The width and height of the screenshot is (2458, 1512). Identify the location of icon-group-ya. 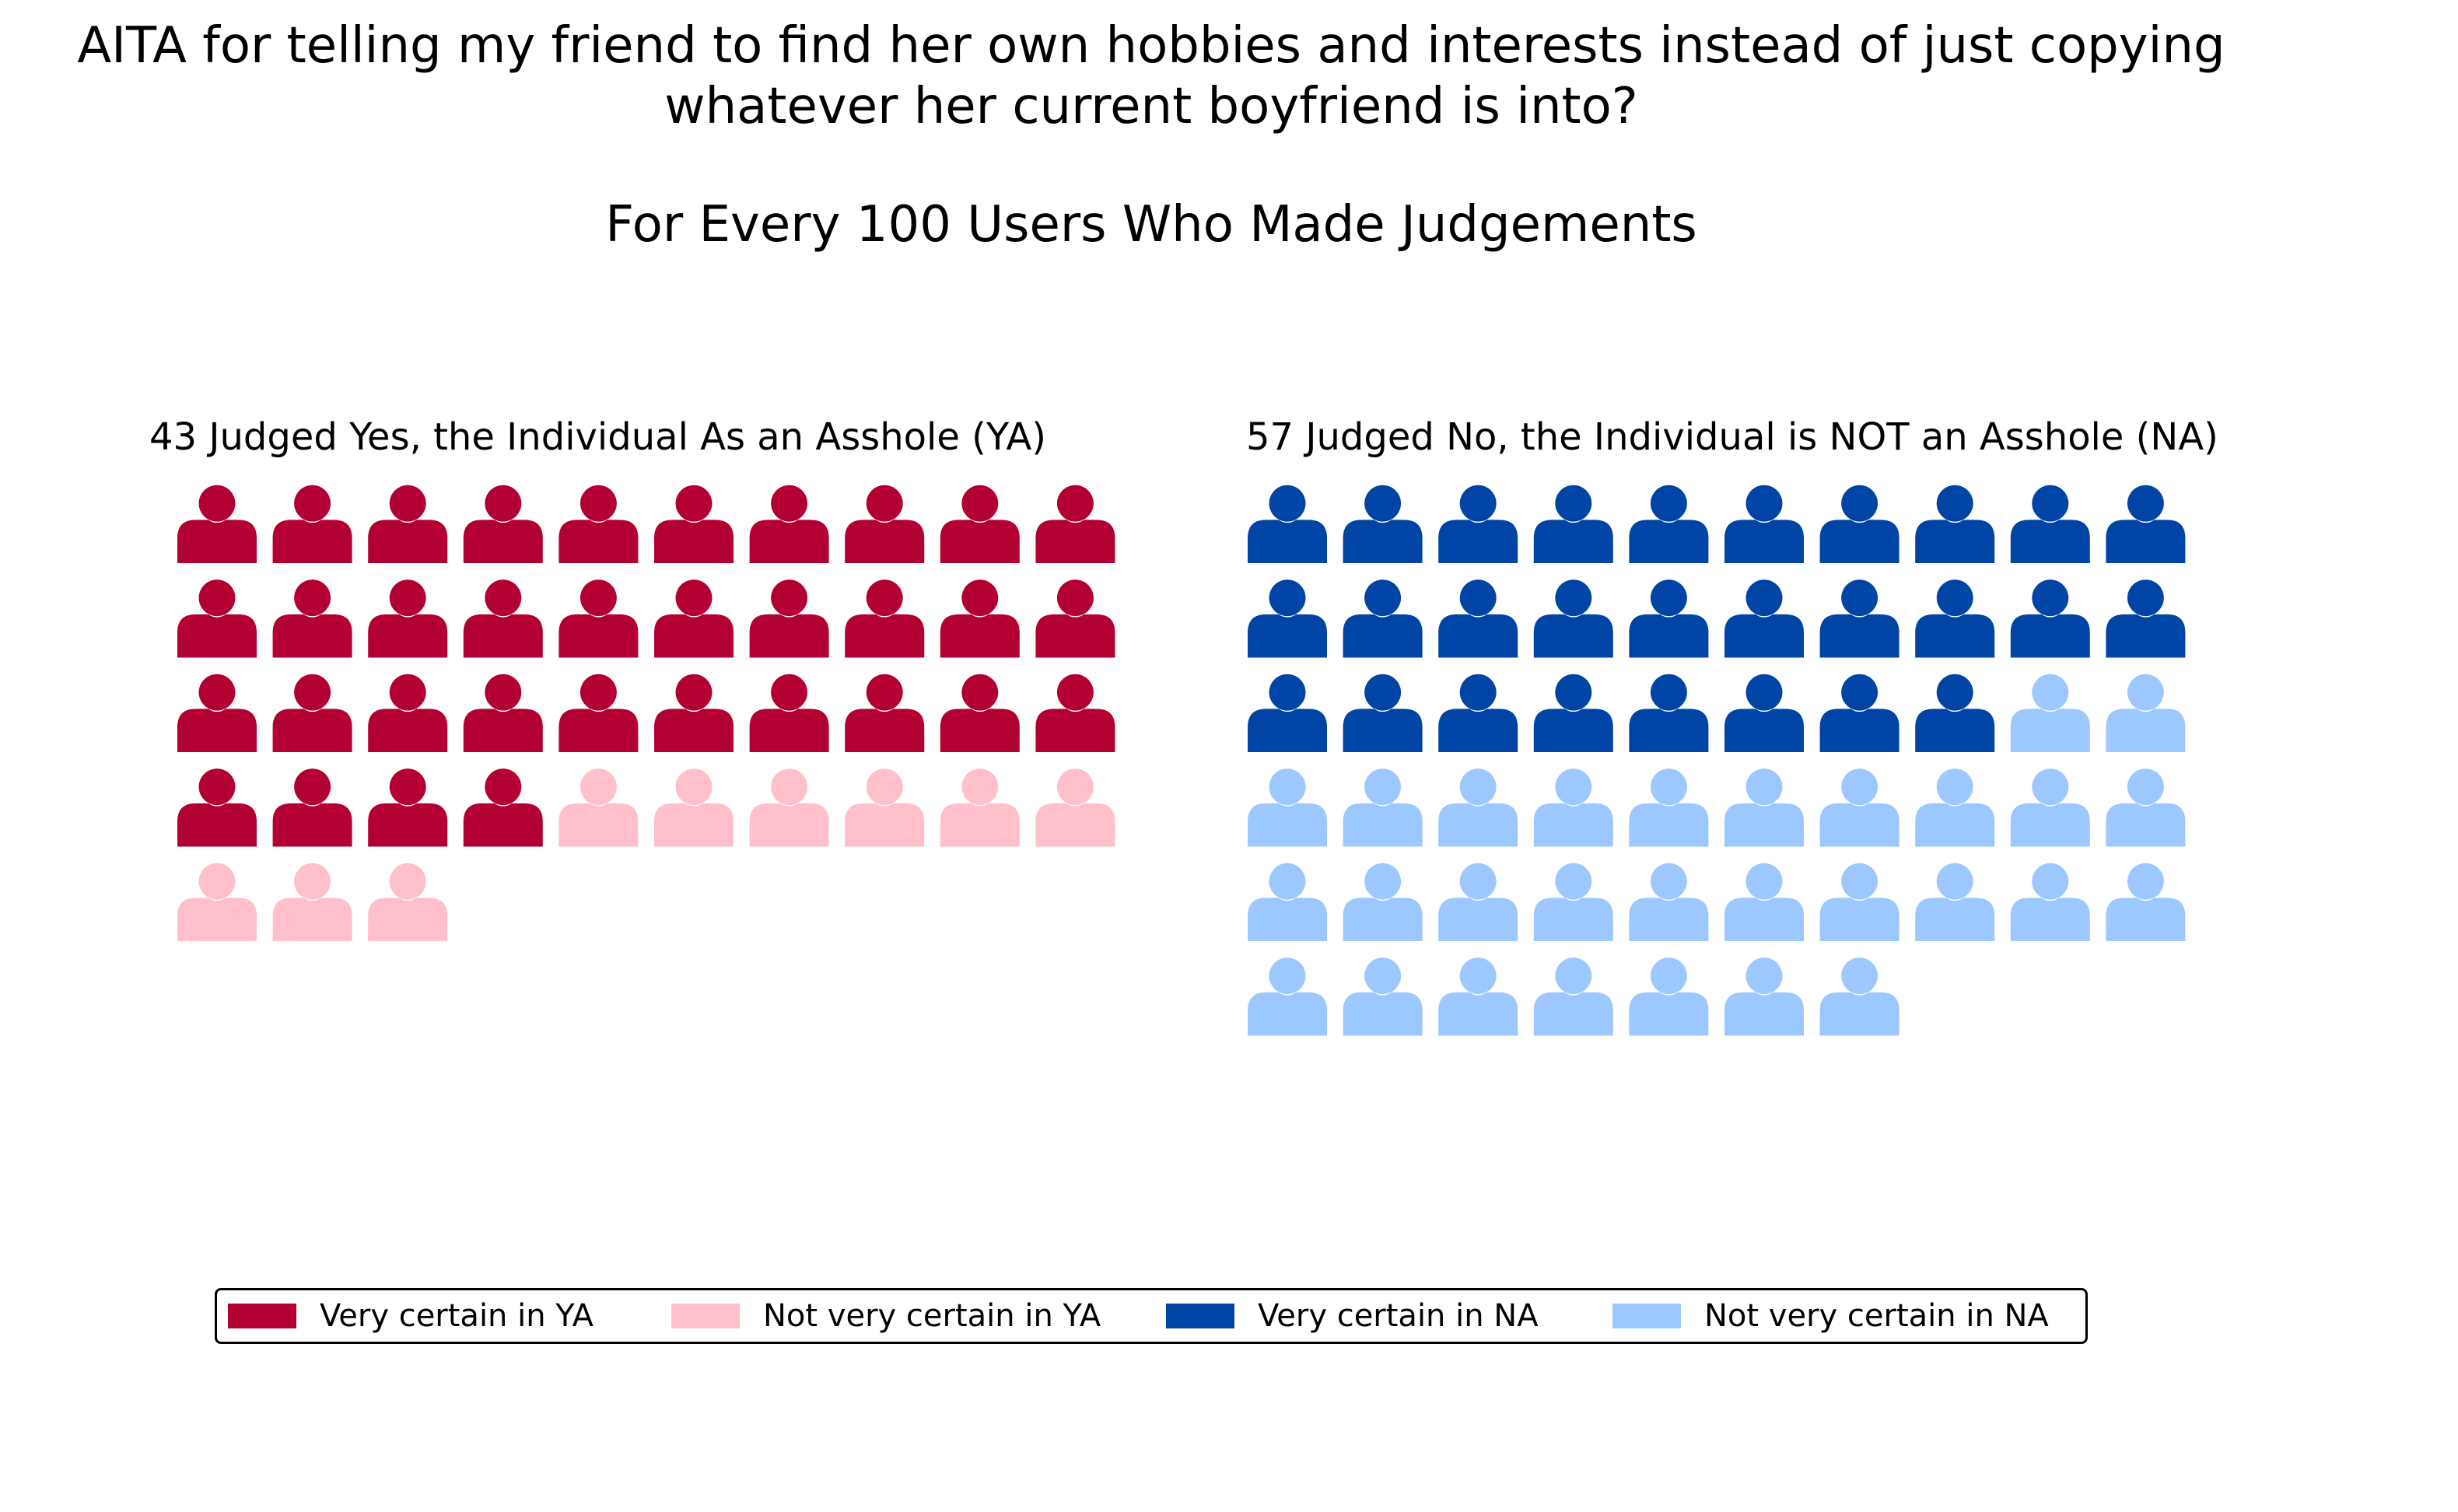
(646, 713).